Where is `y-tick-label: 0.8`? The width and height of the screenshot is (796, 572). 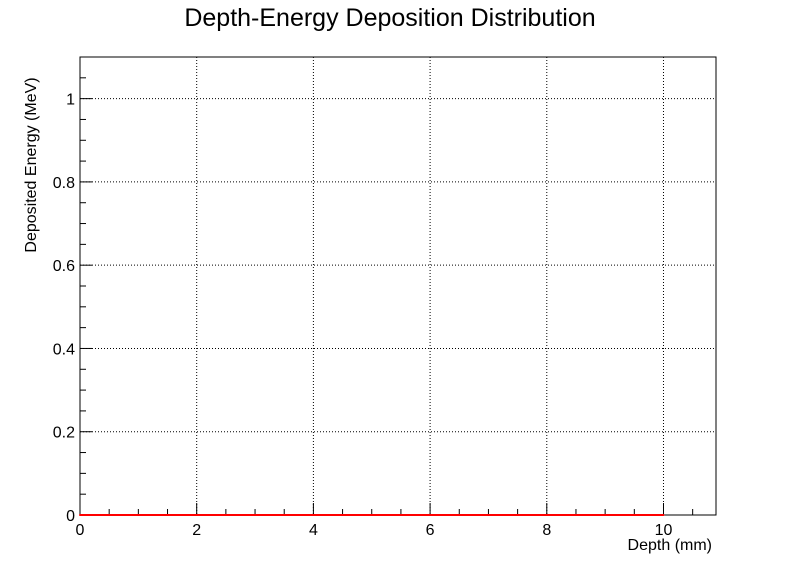 y-tick-label: 0.8 is located at coordinates (64, 183).